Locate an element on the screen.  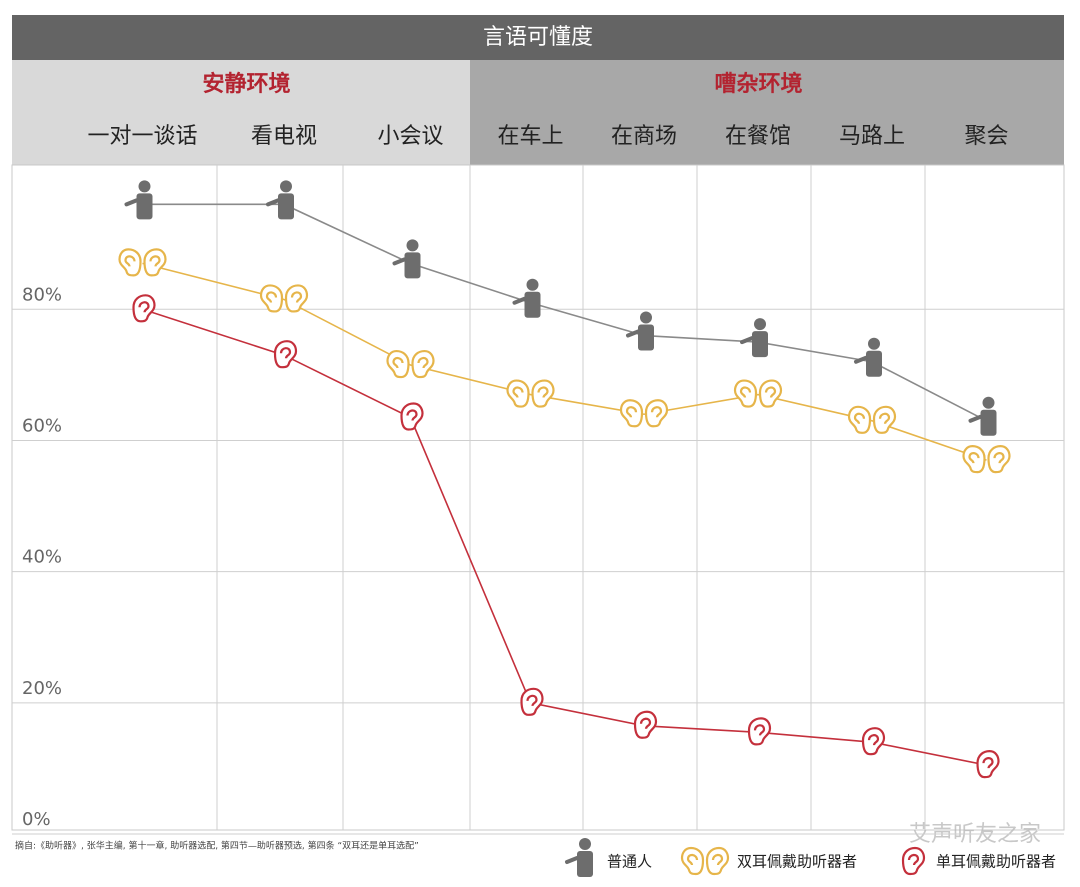
x-tick-label: 聚会 is located at coordinates (986, 136).